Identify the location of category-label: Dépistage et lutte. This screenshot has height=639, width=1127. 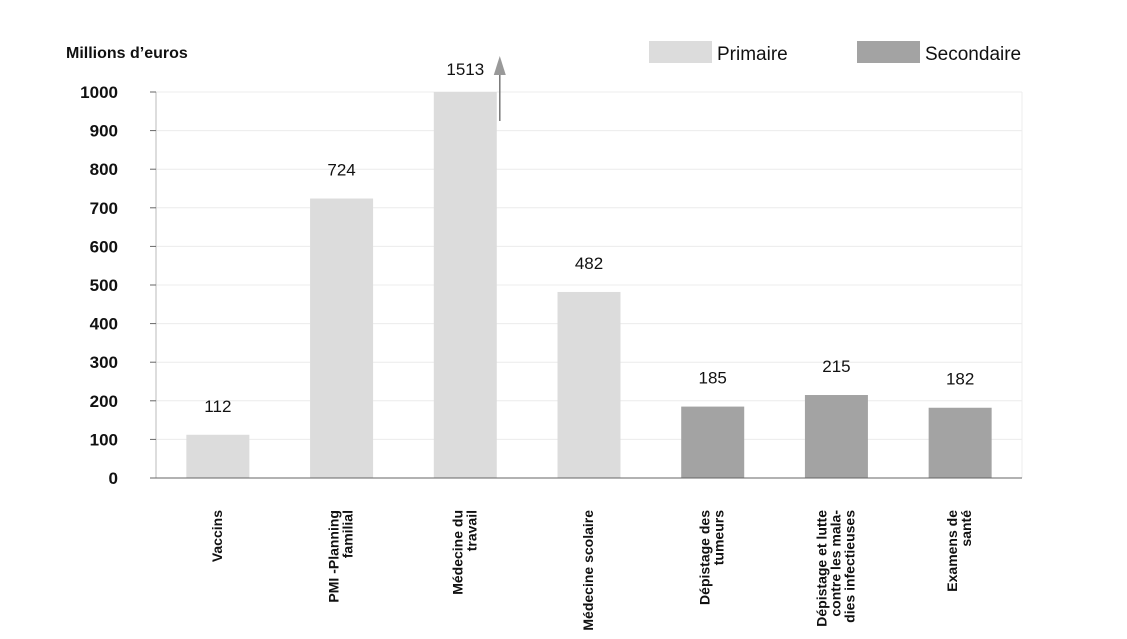
(821, 568).